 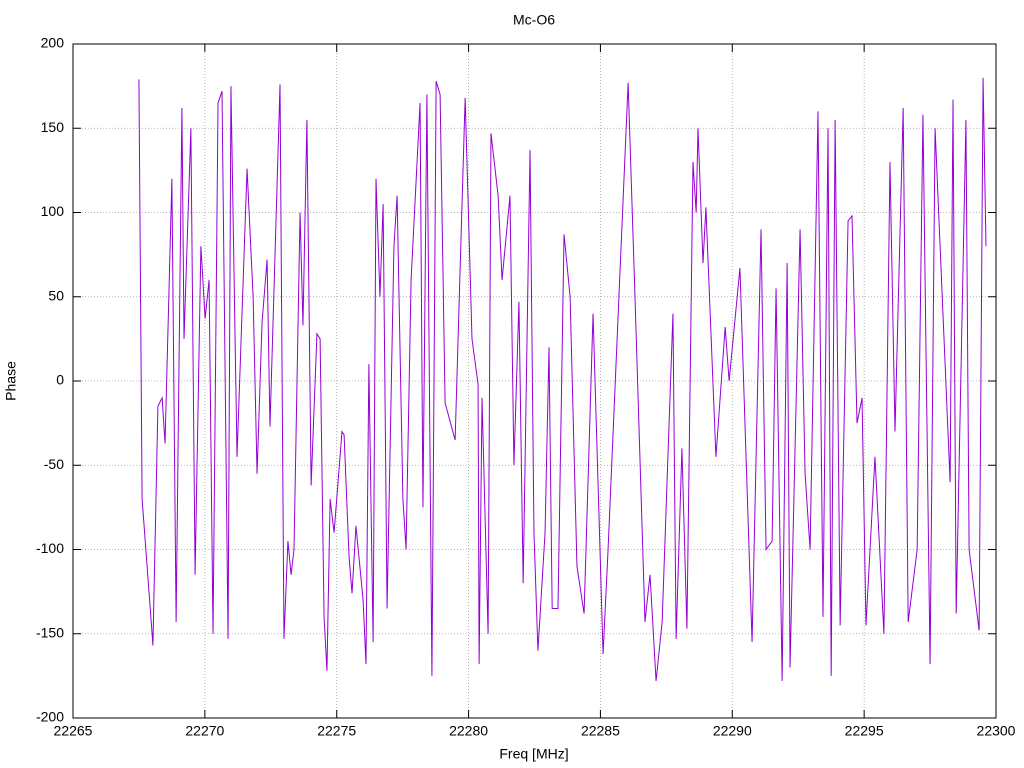 What do you see at coordinates (204, 731) in the screenshot?
I see `x-tick-label: 22270` at bounding box center [204, 731].